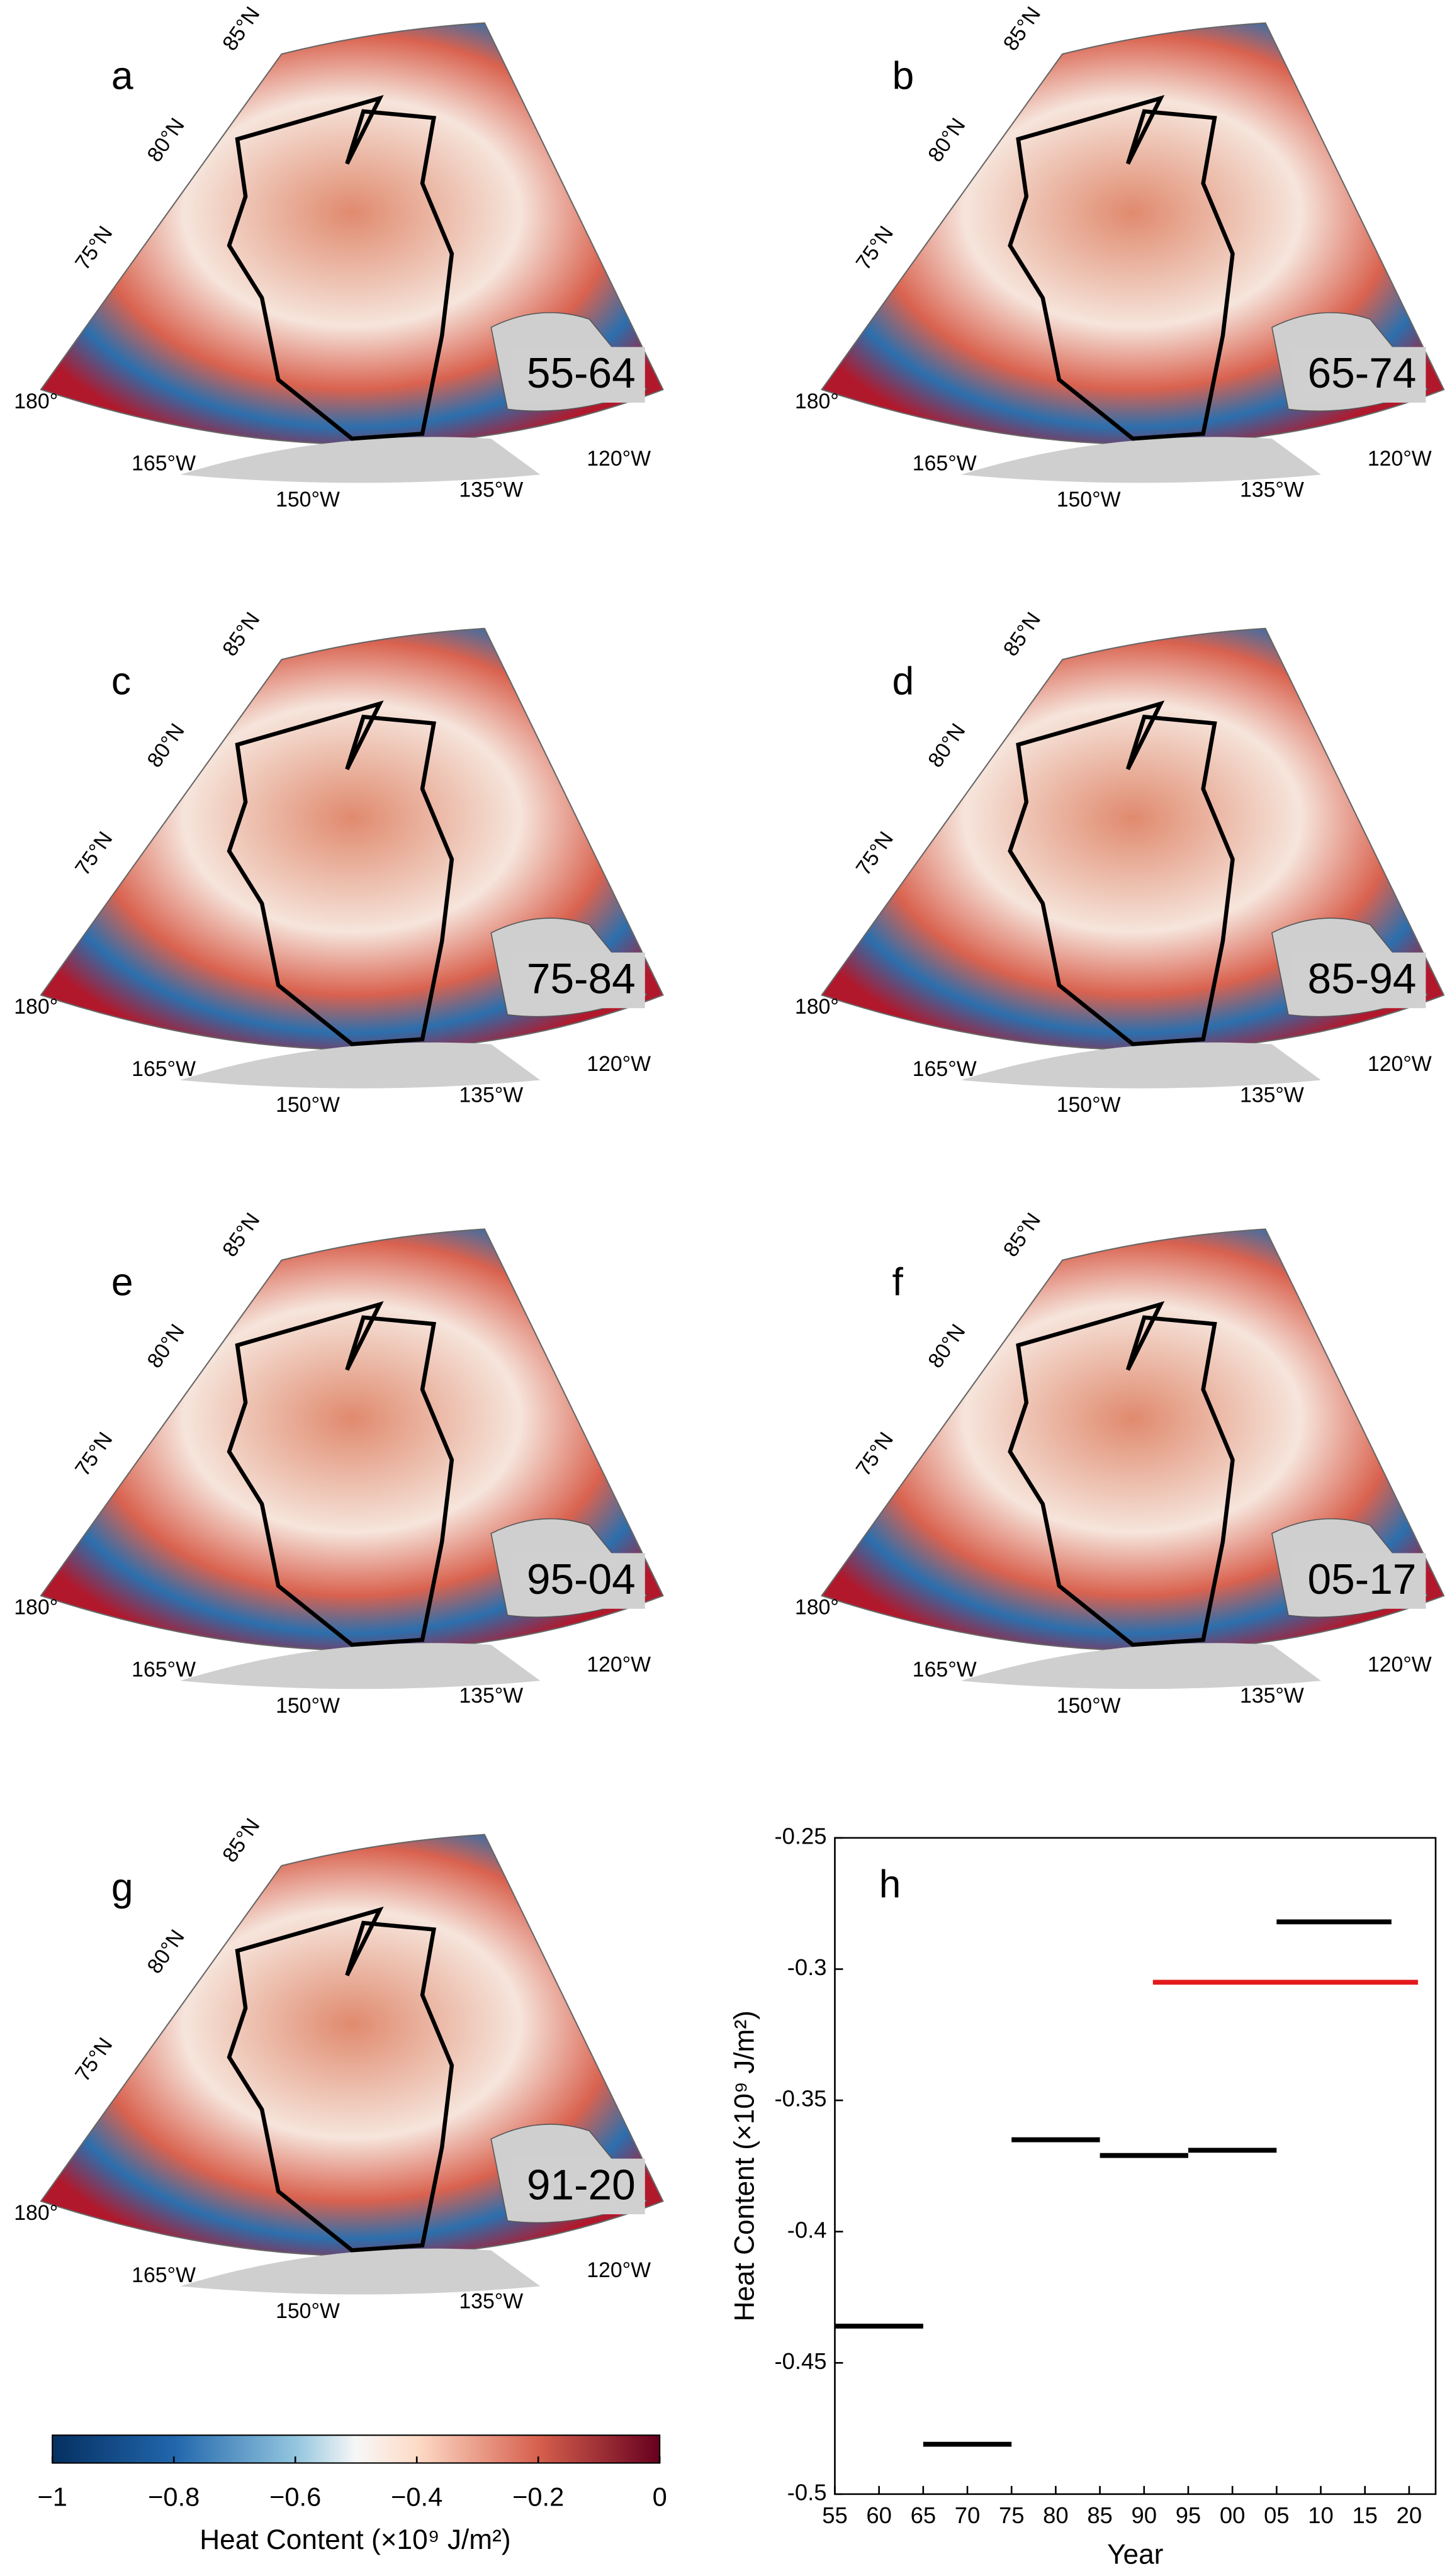 The width and height of the screenshot is (1452, 2576). What do you see at coordinates (879, 2515) in the screenshot?
I see `x-tick-label: 60` at bounding box center [879, 2515].